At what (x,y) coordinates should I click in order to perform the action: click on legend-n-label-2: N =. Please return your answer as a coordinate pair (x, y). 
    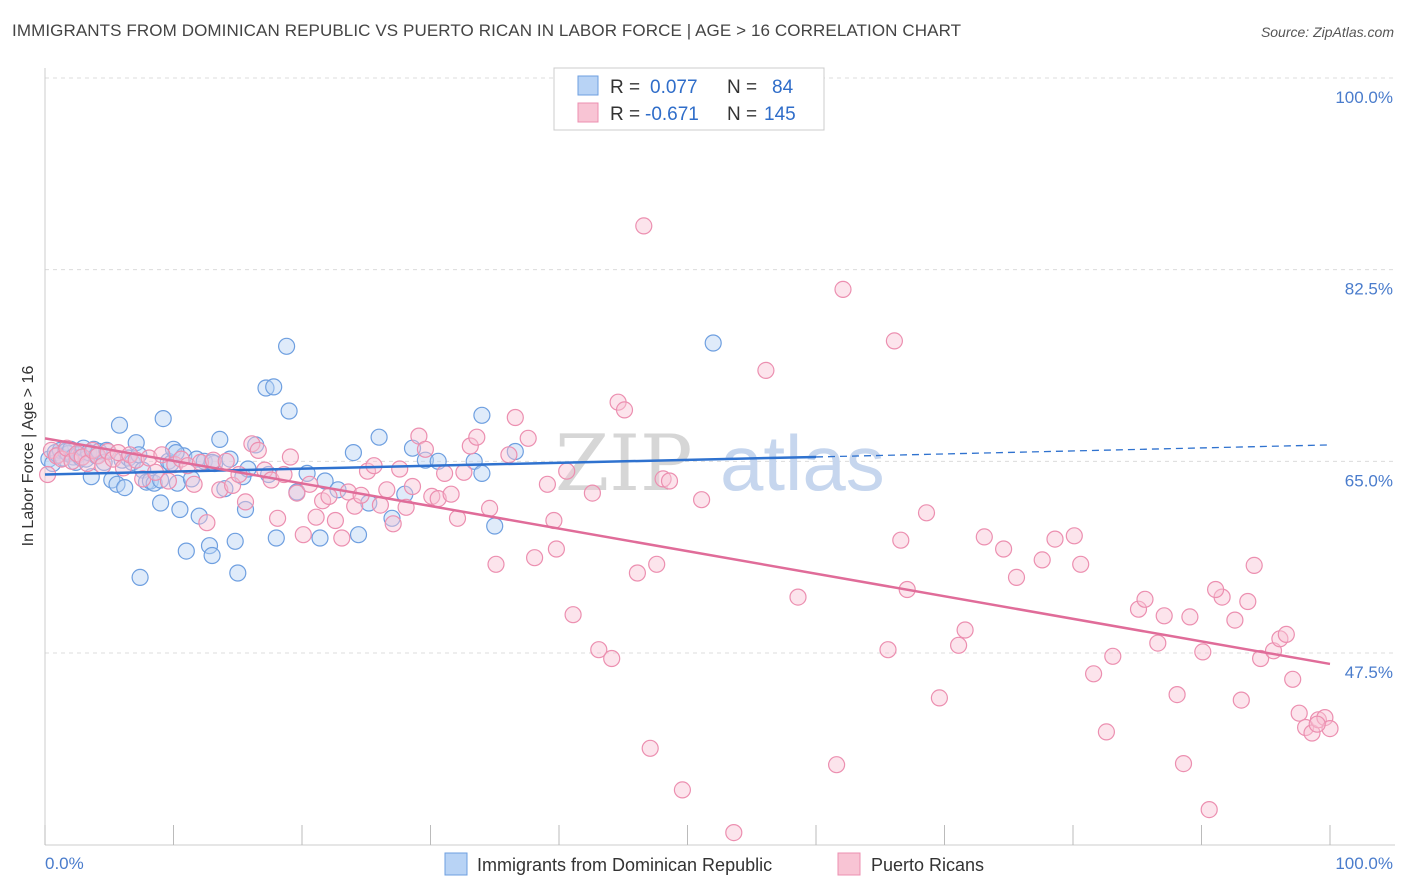
    Looking at the image, I should click on (742, 114).